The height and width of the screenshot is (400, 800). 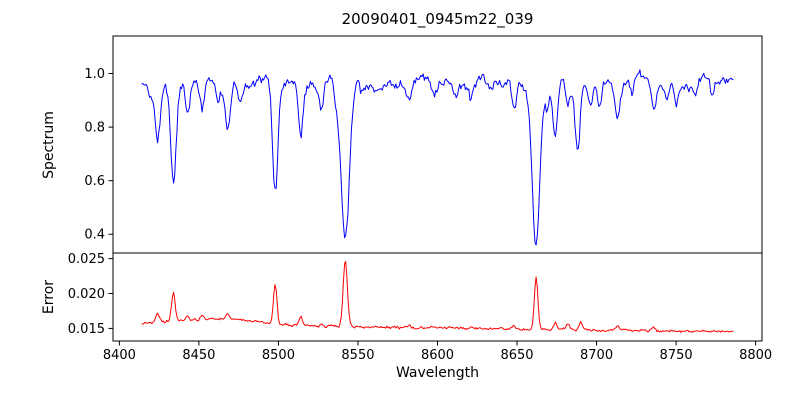 What do you see at coordinates (437, 19) in the screenshot?
I see `chart-title: 20090401_0945m22_039` at bounding box center [437, 19].